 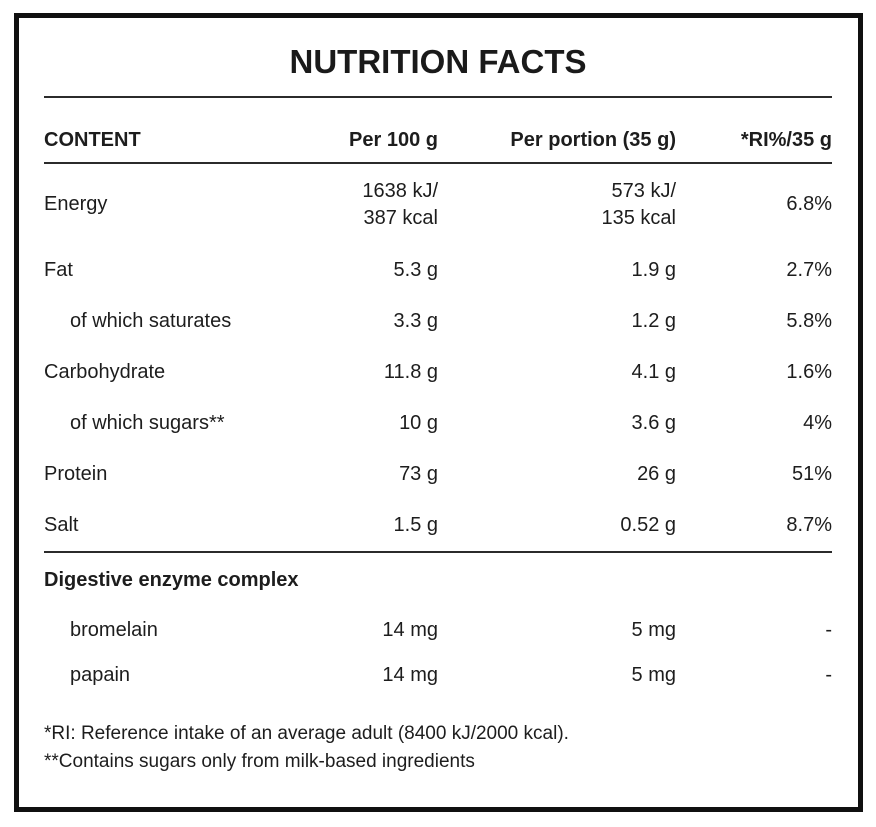 I want to click on row-label: bromelain, so click(x=114, y=630).